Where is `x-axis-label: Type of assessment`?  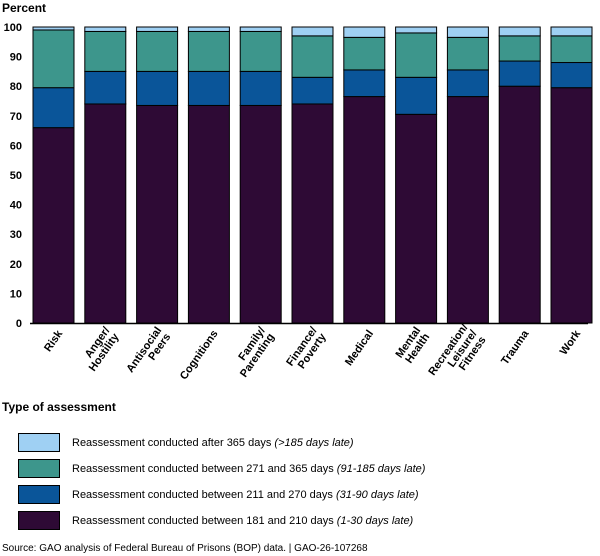
x-axis-label: Type of assessment is located at coordinates (59, 407).